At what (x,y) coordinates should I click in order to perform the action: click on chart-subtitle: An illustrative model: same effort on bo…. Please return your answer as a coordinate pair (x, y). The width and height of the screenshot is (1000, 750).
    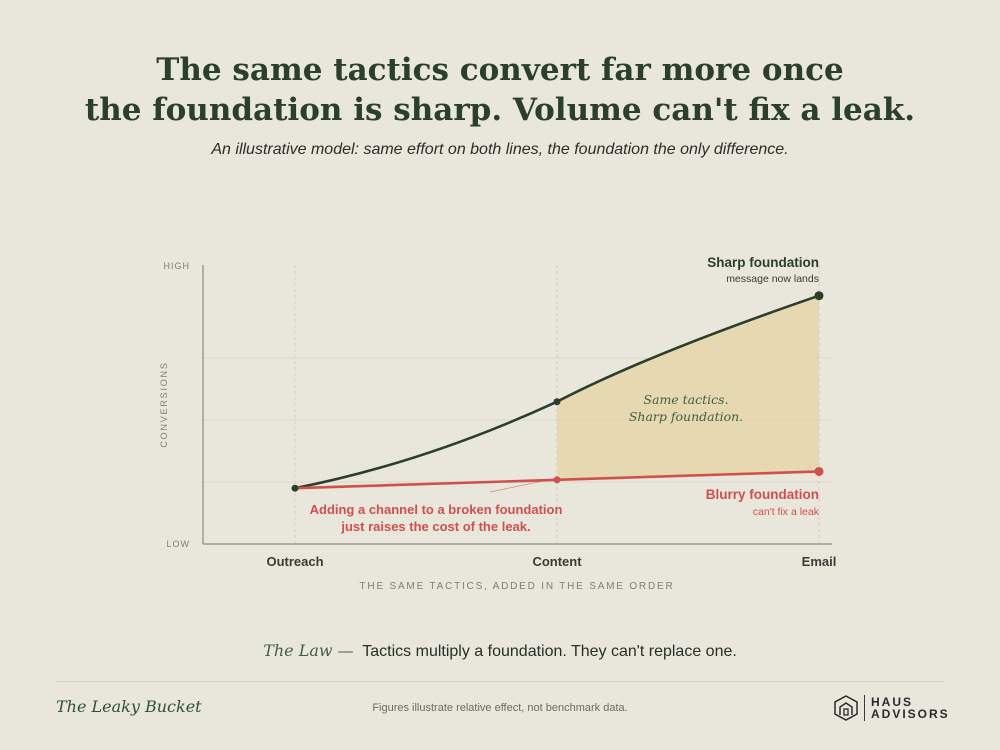
    Looking at the image, I should click on (500, 149).